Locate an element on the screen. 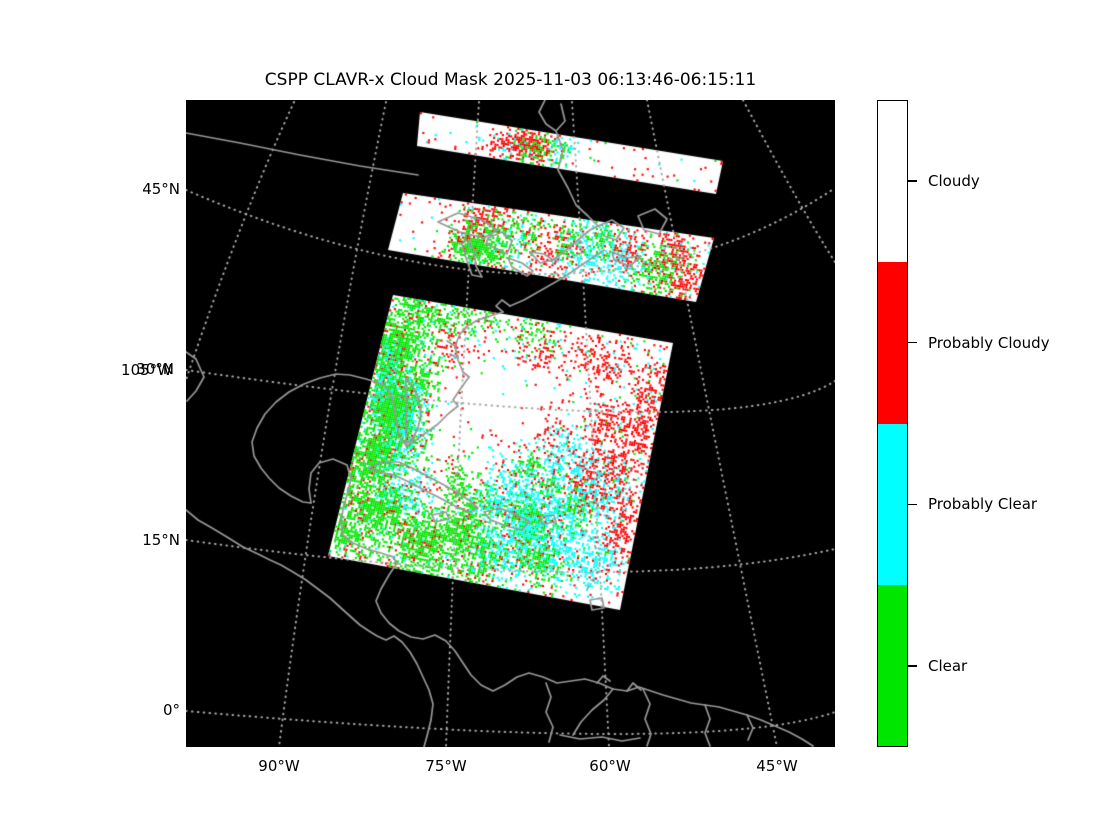  gridline-label-105w: 105°W is located at coordinates (146, 370).